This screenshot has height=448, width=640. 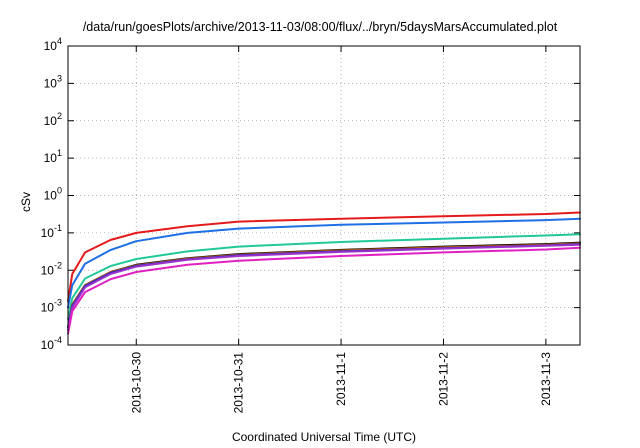 What do you see at coordinates (443, 379) in the screenshot?
I see `x-tick-label: 2013-11-2` at bounding box center [443, 379].